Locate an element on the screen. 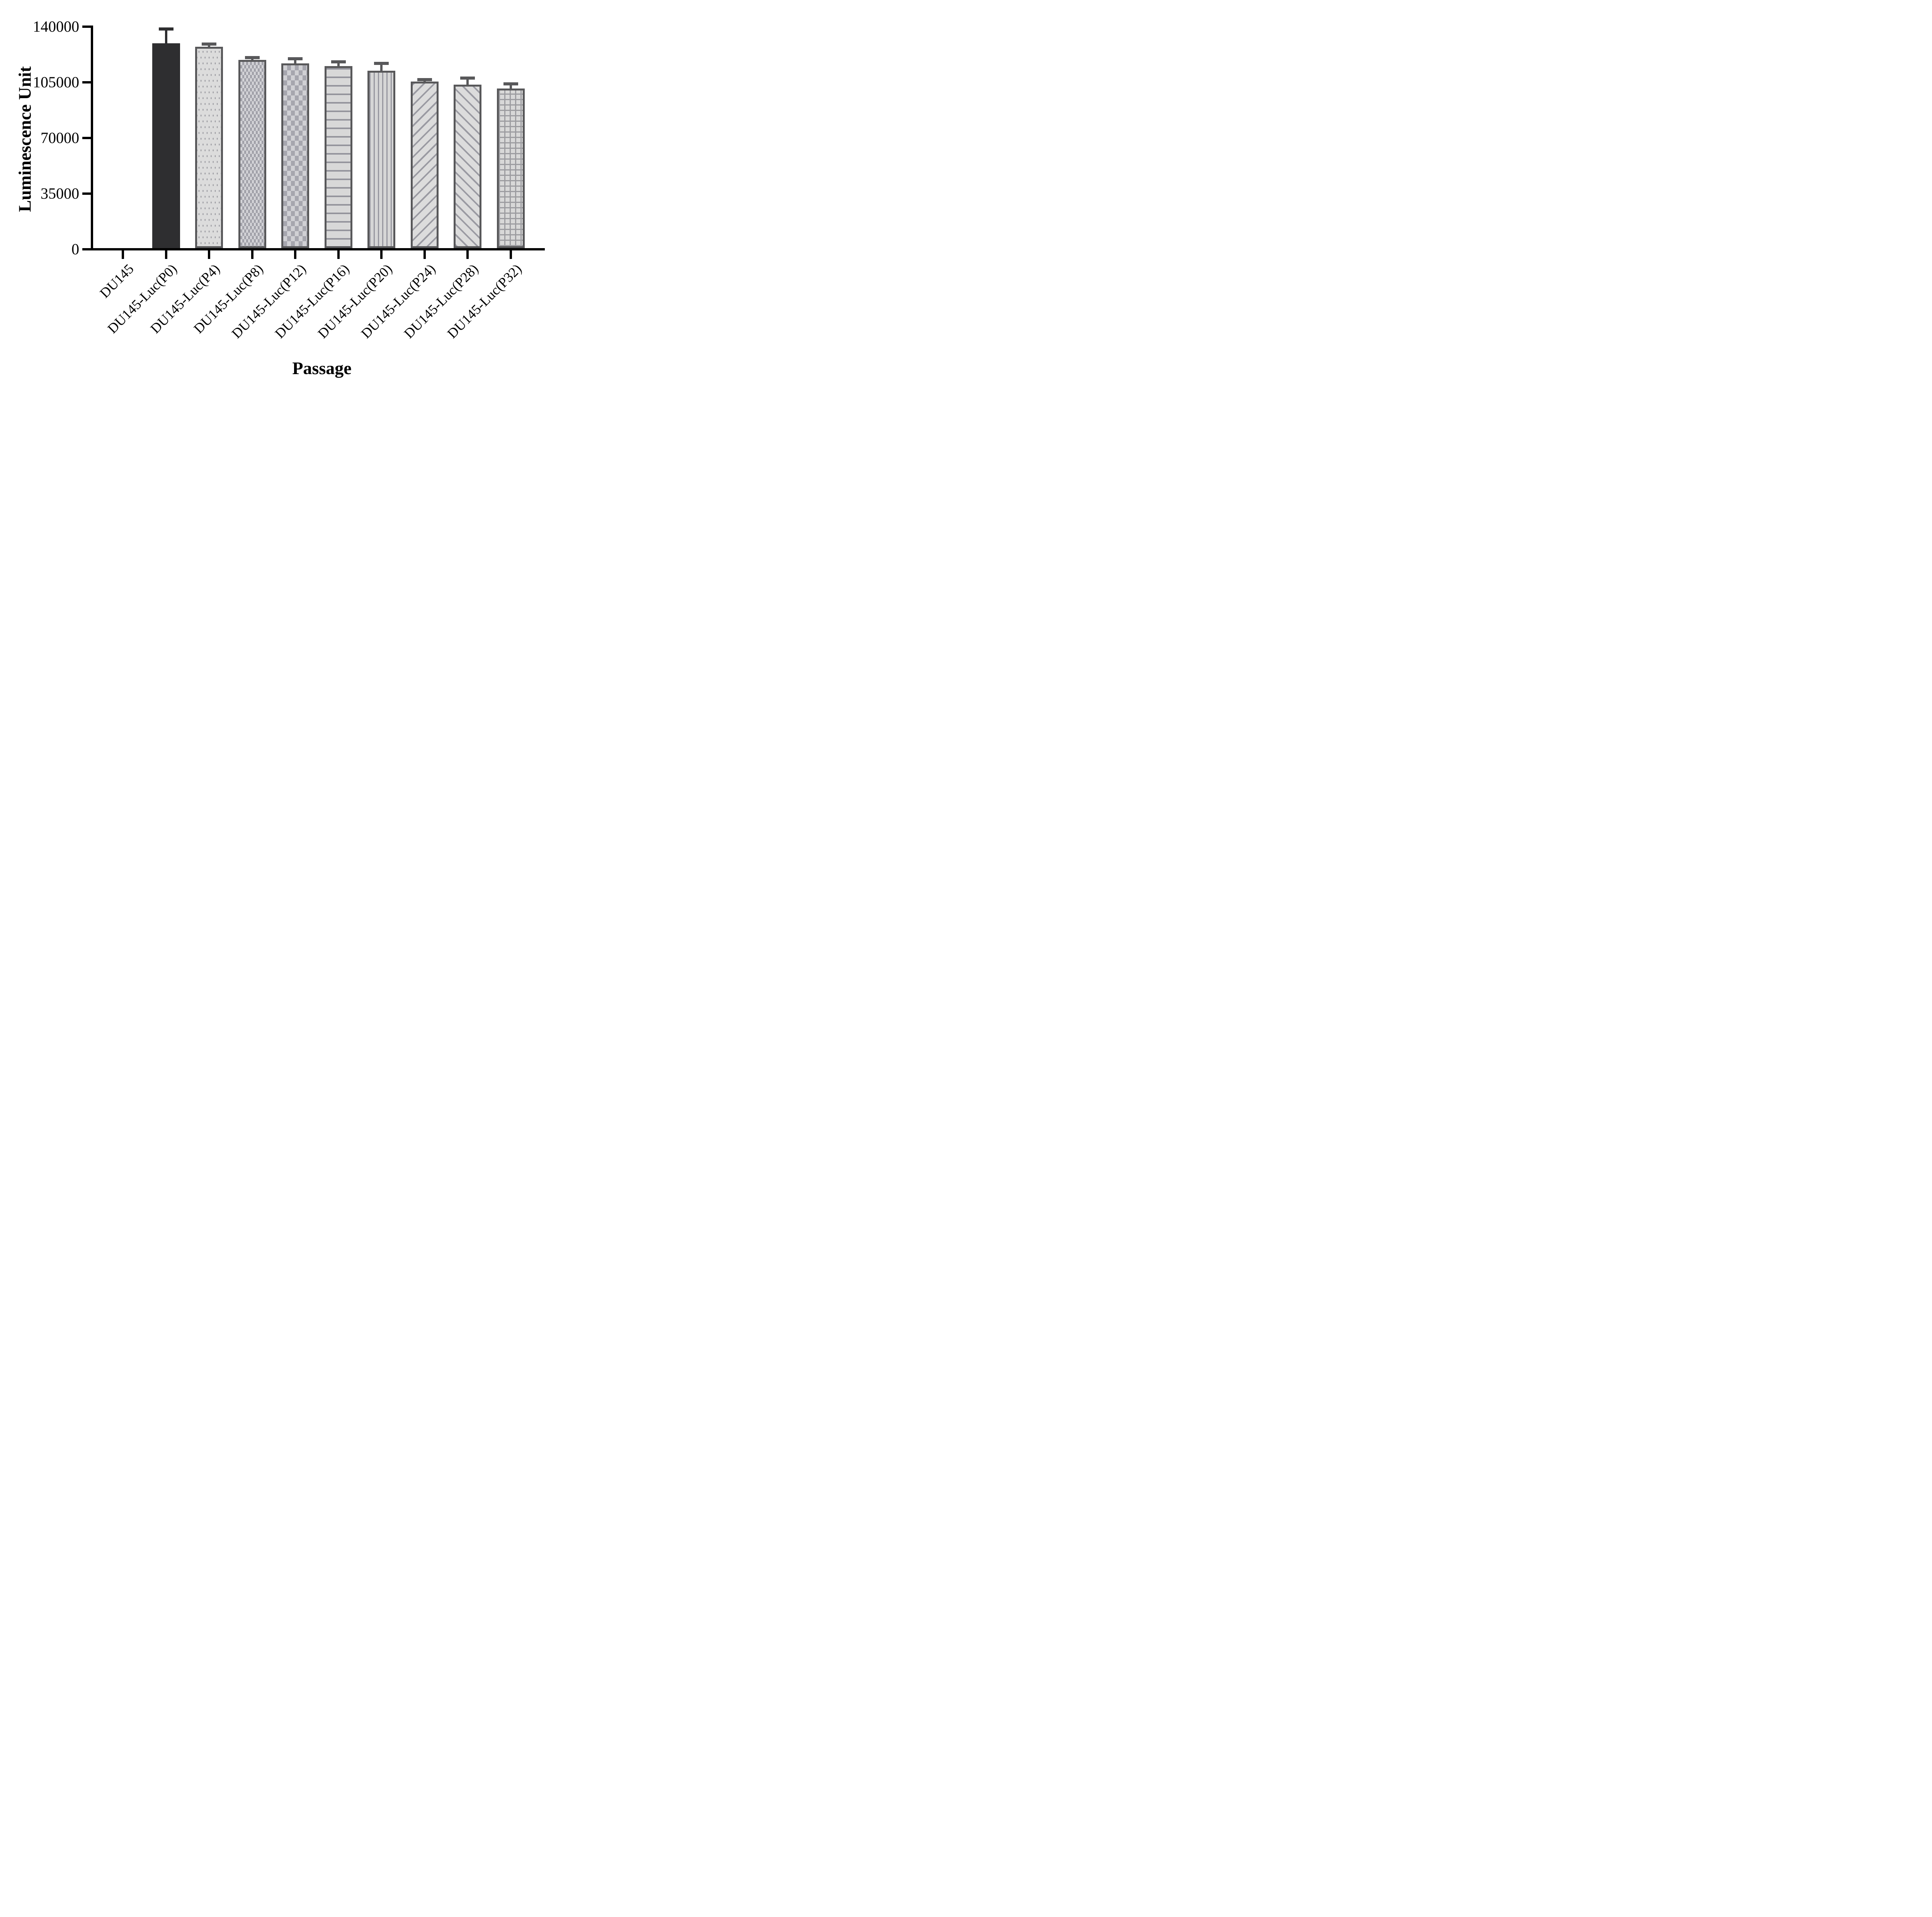  x-axis-line is located at coordinates (318, 249).